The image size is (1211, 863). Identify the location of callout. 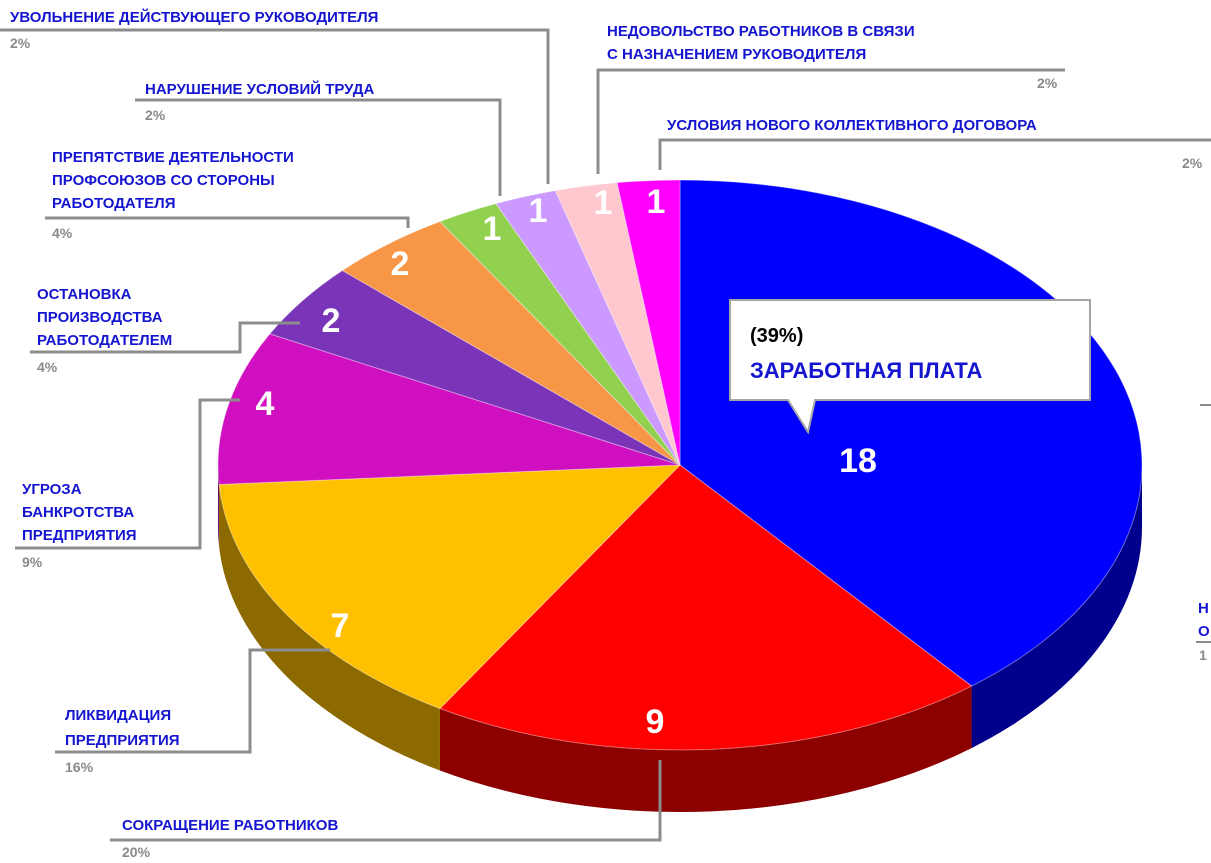
(910, 367).